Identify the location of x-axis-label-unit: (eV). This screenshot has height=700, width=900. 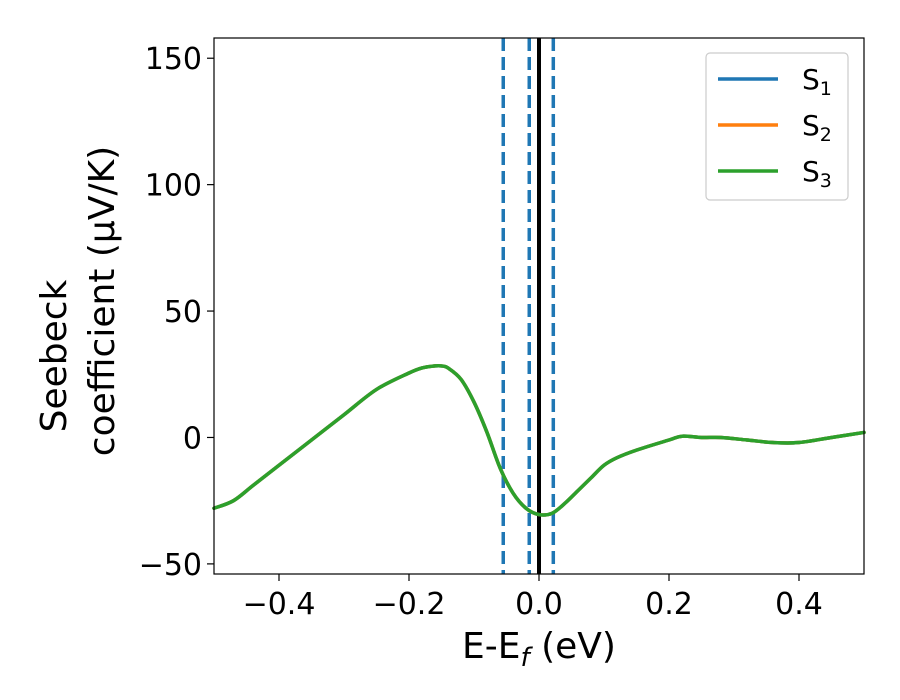
(573, 646).